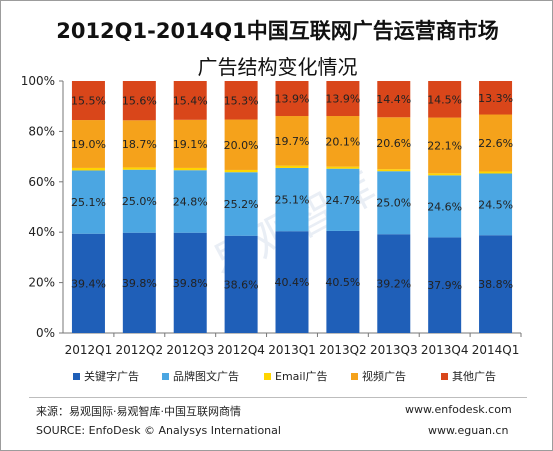  Describe the element at coordinates (384, 376) in the screenshot. I see `legend-label: 视频广告` at that location.